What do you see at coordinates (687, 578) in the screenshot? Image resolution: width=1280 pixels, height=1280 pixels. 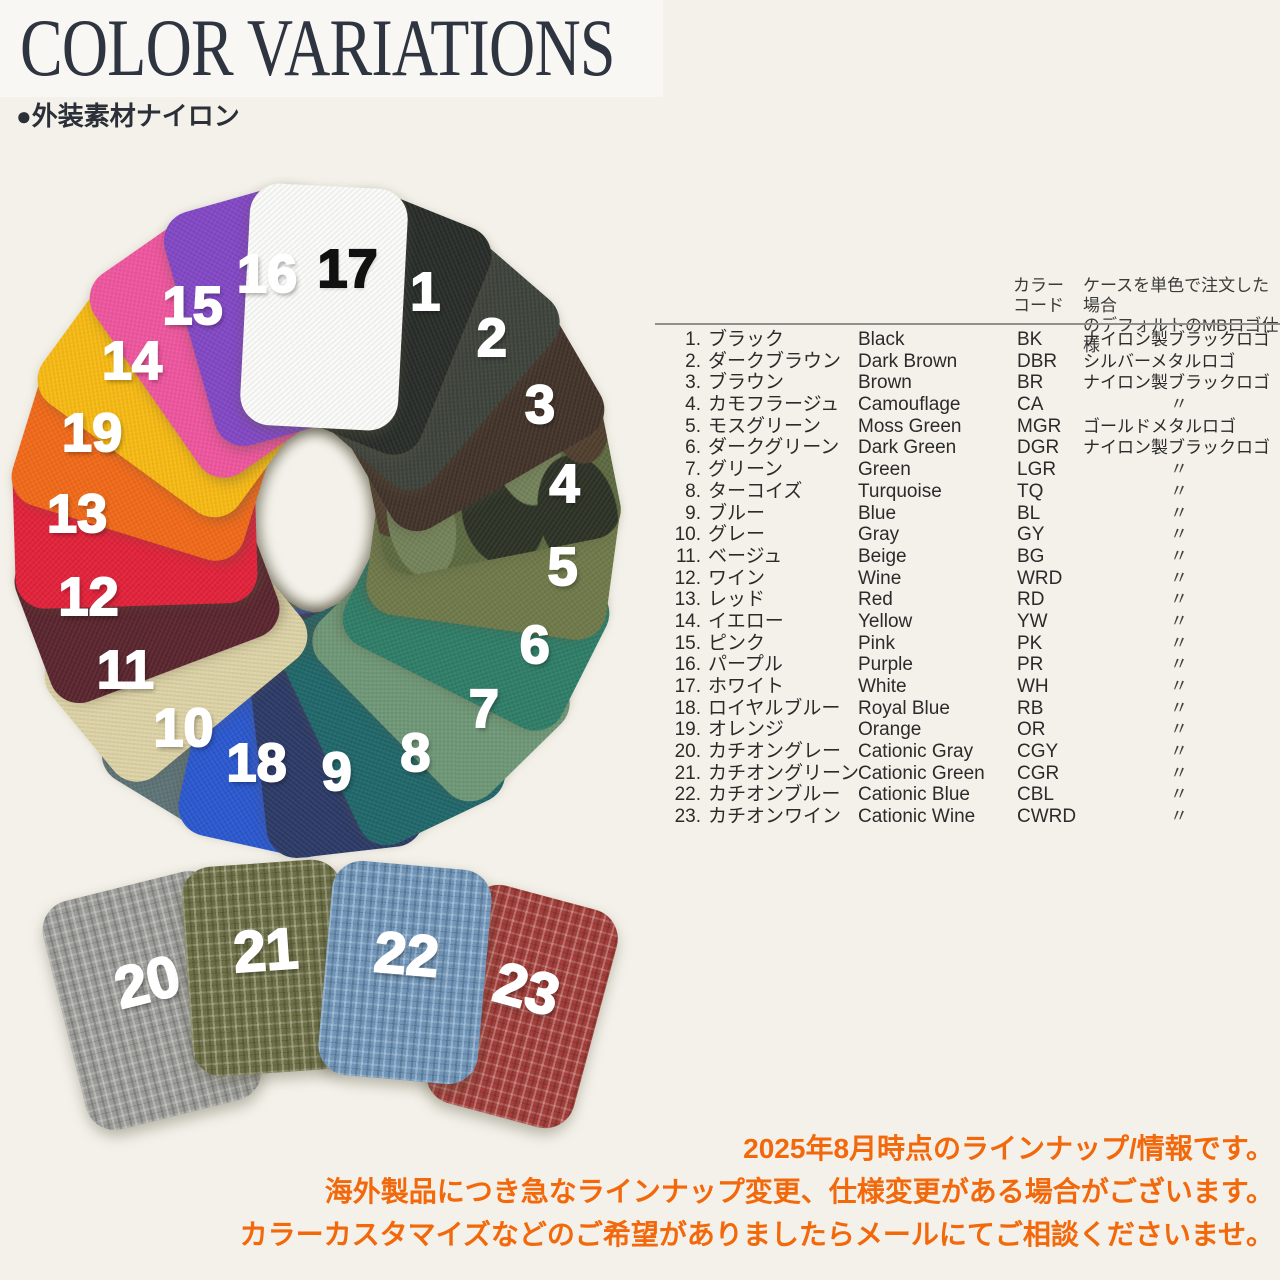 I see `row-number: 12.` at bounding box center [687, 578].